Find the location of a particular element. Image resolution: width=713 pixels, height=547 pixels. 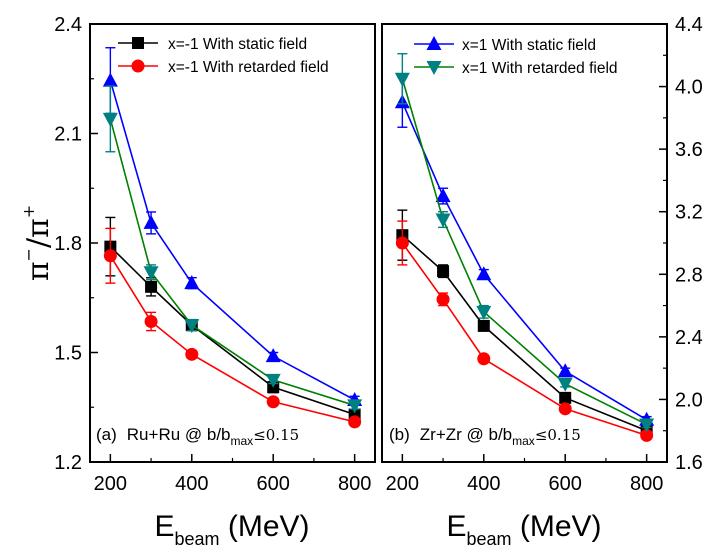

panel-b-system: Zr+Zr @ b/b is located at coordinates (466, 434).